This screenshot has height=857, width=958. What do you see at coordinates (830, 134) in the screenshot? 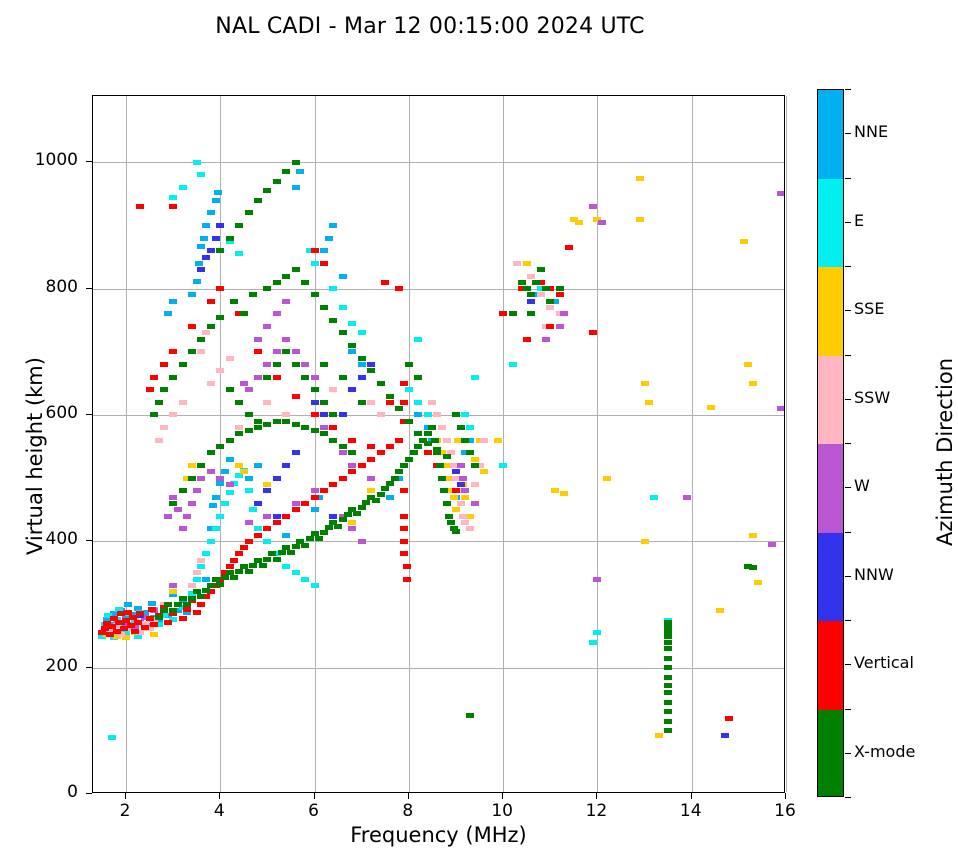
I see `colorbar-segment-nne` at bounding box center [830, 134].